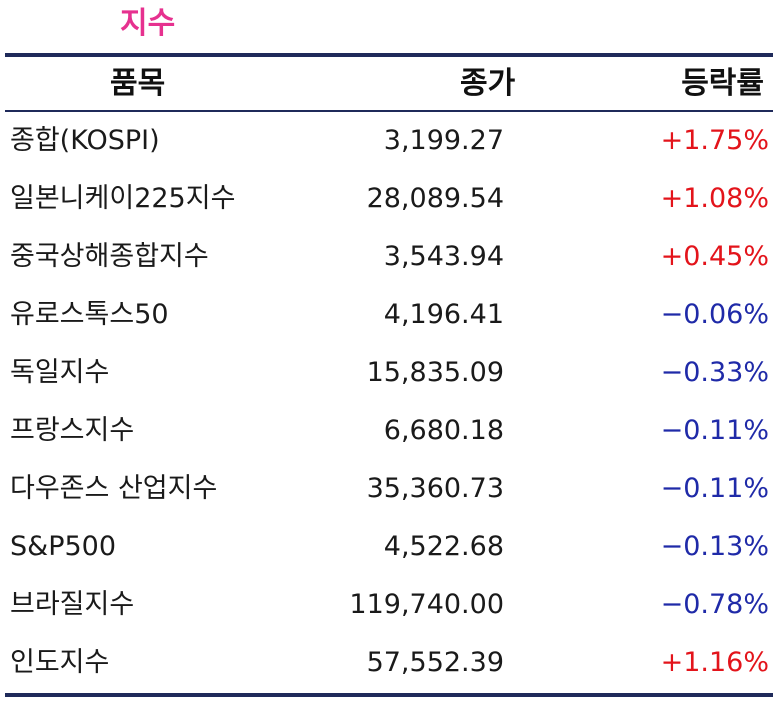 The image size is (773, 705). What do you see at coordinates (426, 604) in the screenshot?
I see `row-close: 119,740.00` at bounding box center [426, 604].